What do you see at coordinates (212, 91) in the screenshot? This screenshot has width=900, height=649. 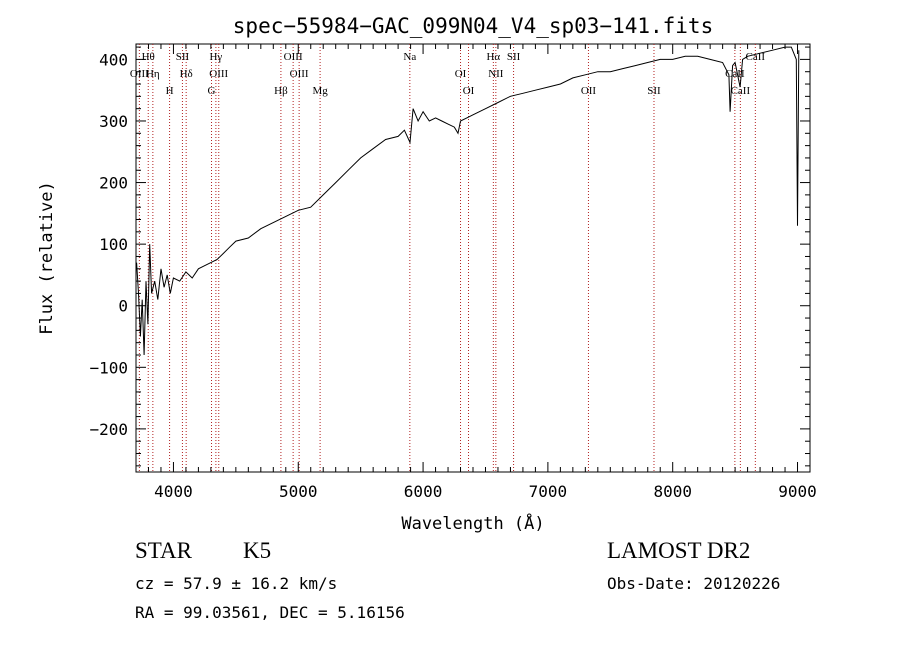 I see `line-label: G` at bounding box center [212, 91].